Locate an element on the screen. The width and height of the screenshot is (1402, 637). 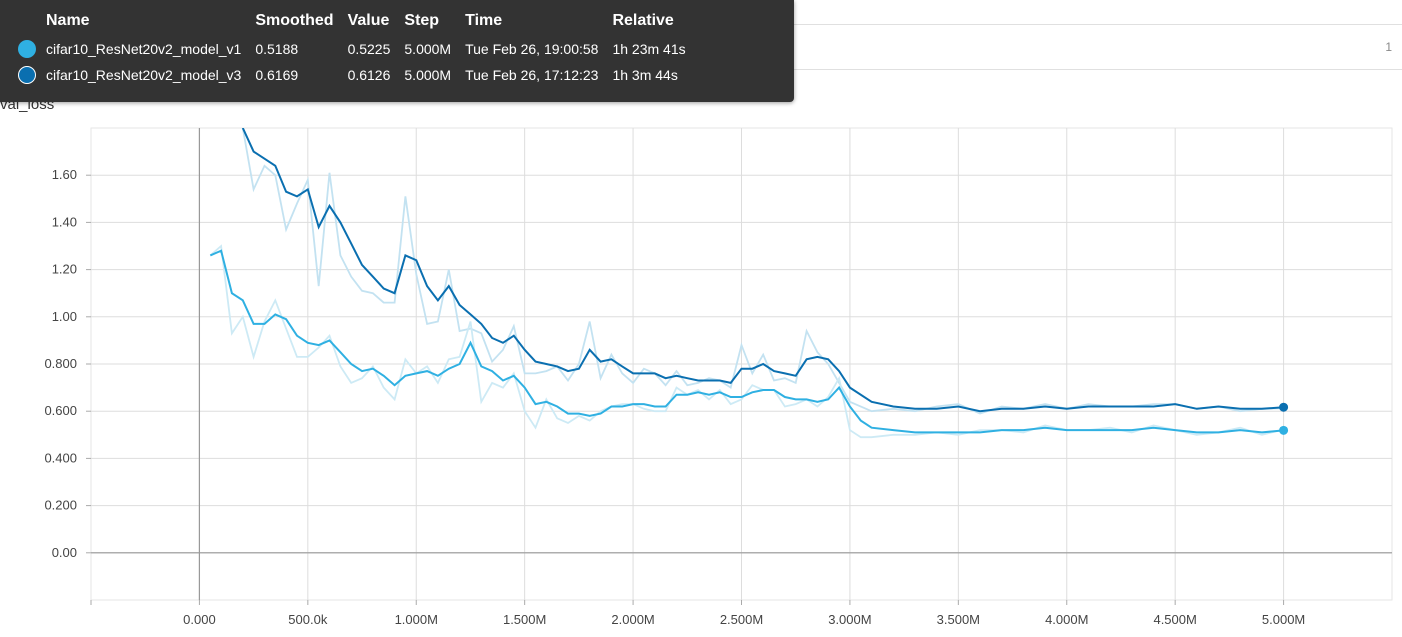
tooltip-header-row: Name Smoothed Value Step Time Relative is located at coordinates (359, 22).